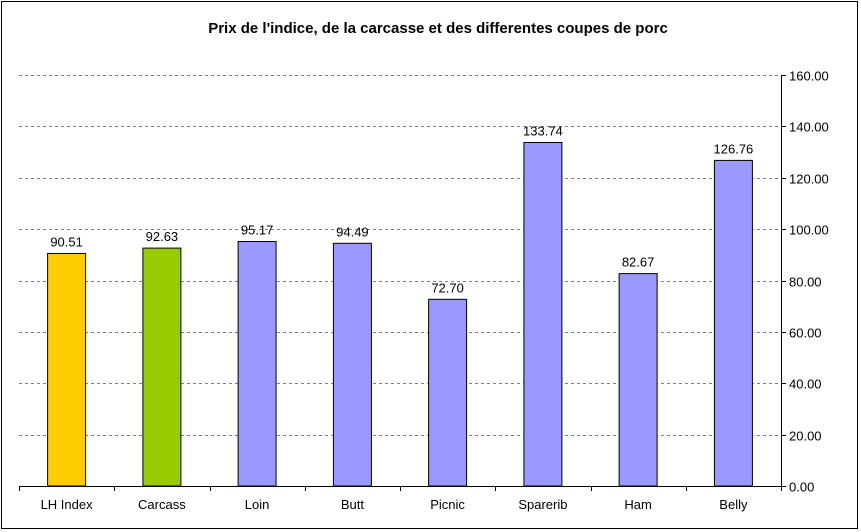 This screenshot has height=532, width=861. Describe the element at coordinates (809, 127) in the screenshot. I see `y-tick-label: 140.00` at that location.